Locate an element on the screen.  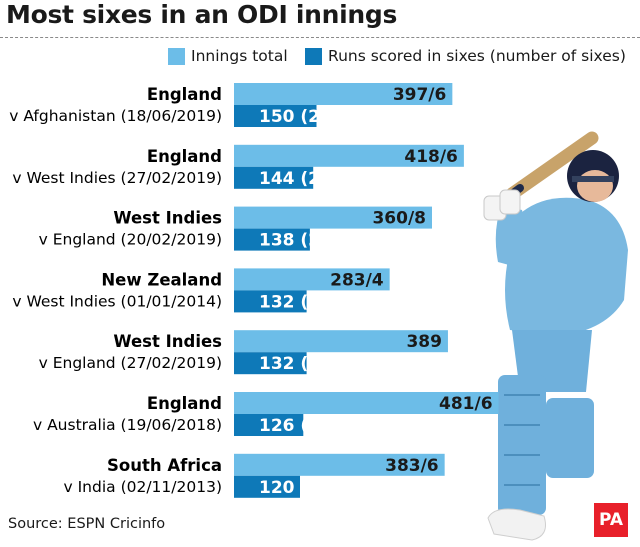
legend-item-innings-total: Innings total is located at coordinates (228, 56).